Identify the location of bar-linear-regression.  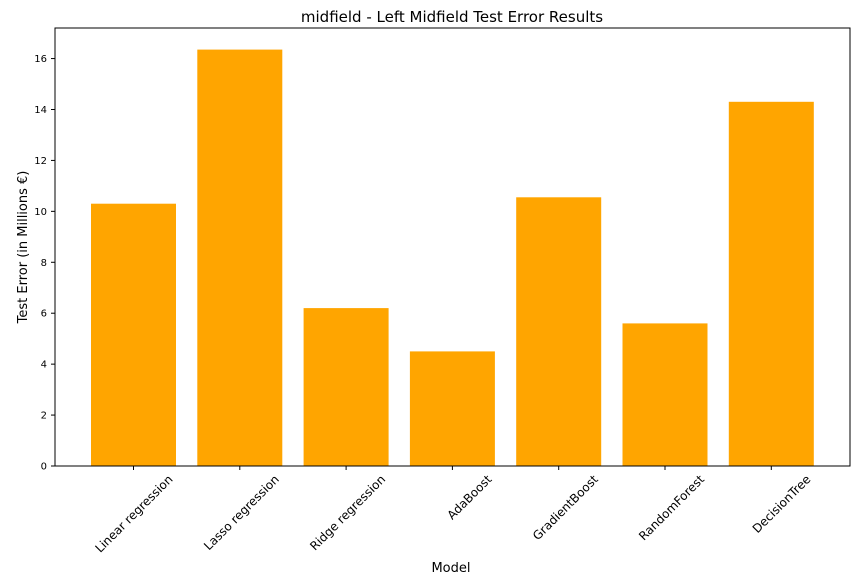
(133, 334).